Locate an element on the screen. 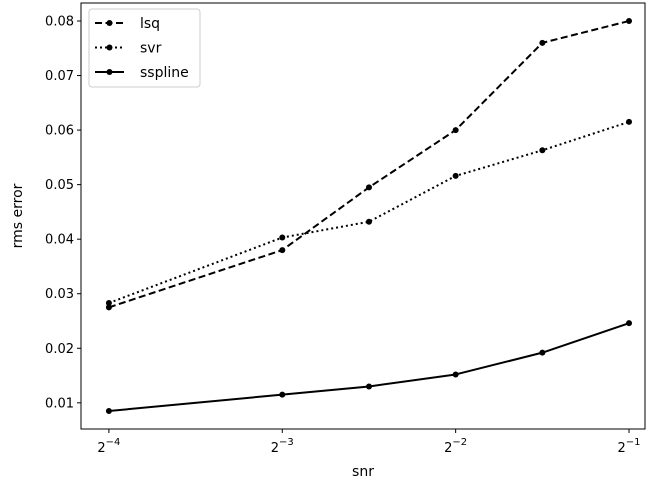  legend-box is located at coordinates (144, 48).